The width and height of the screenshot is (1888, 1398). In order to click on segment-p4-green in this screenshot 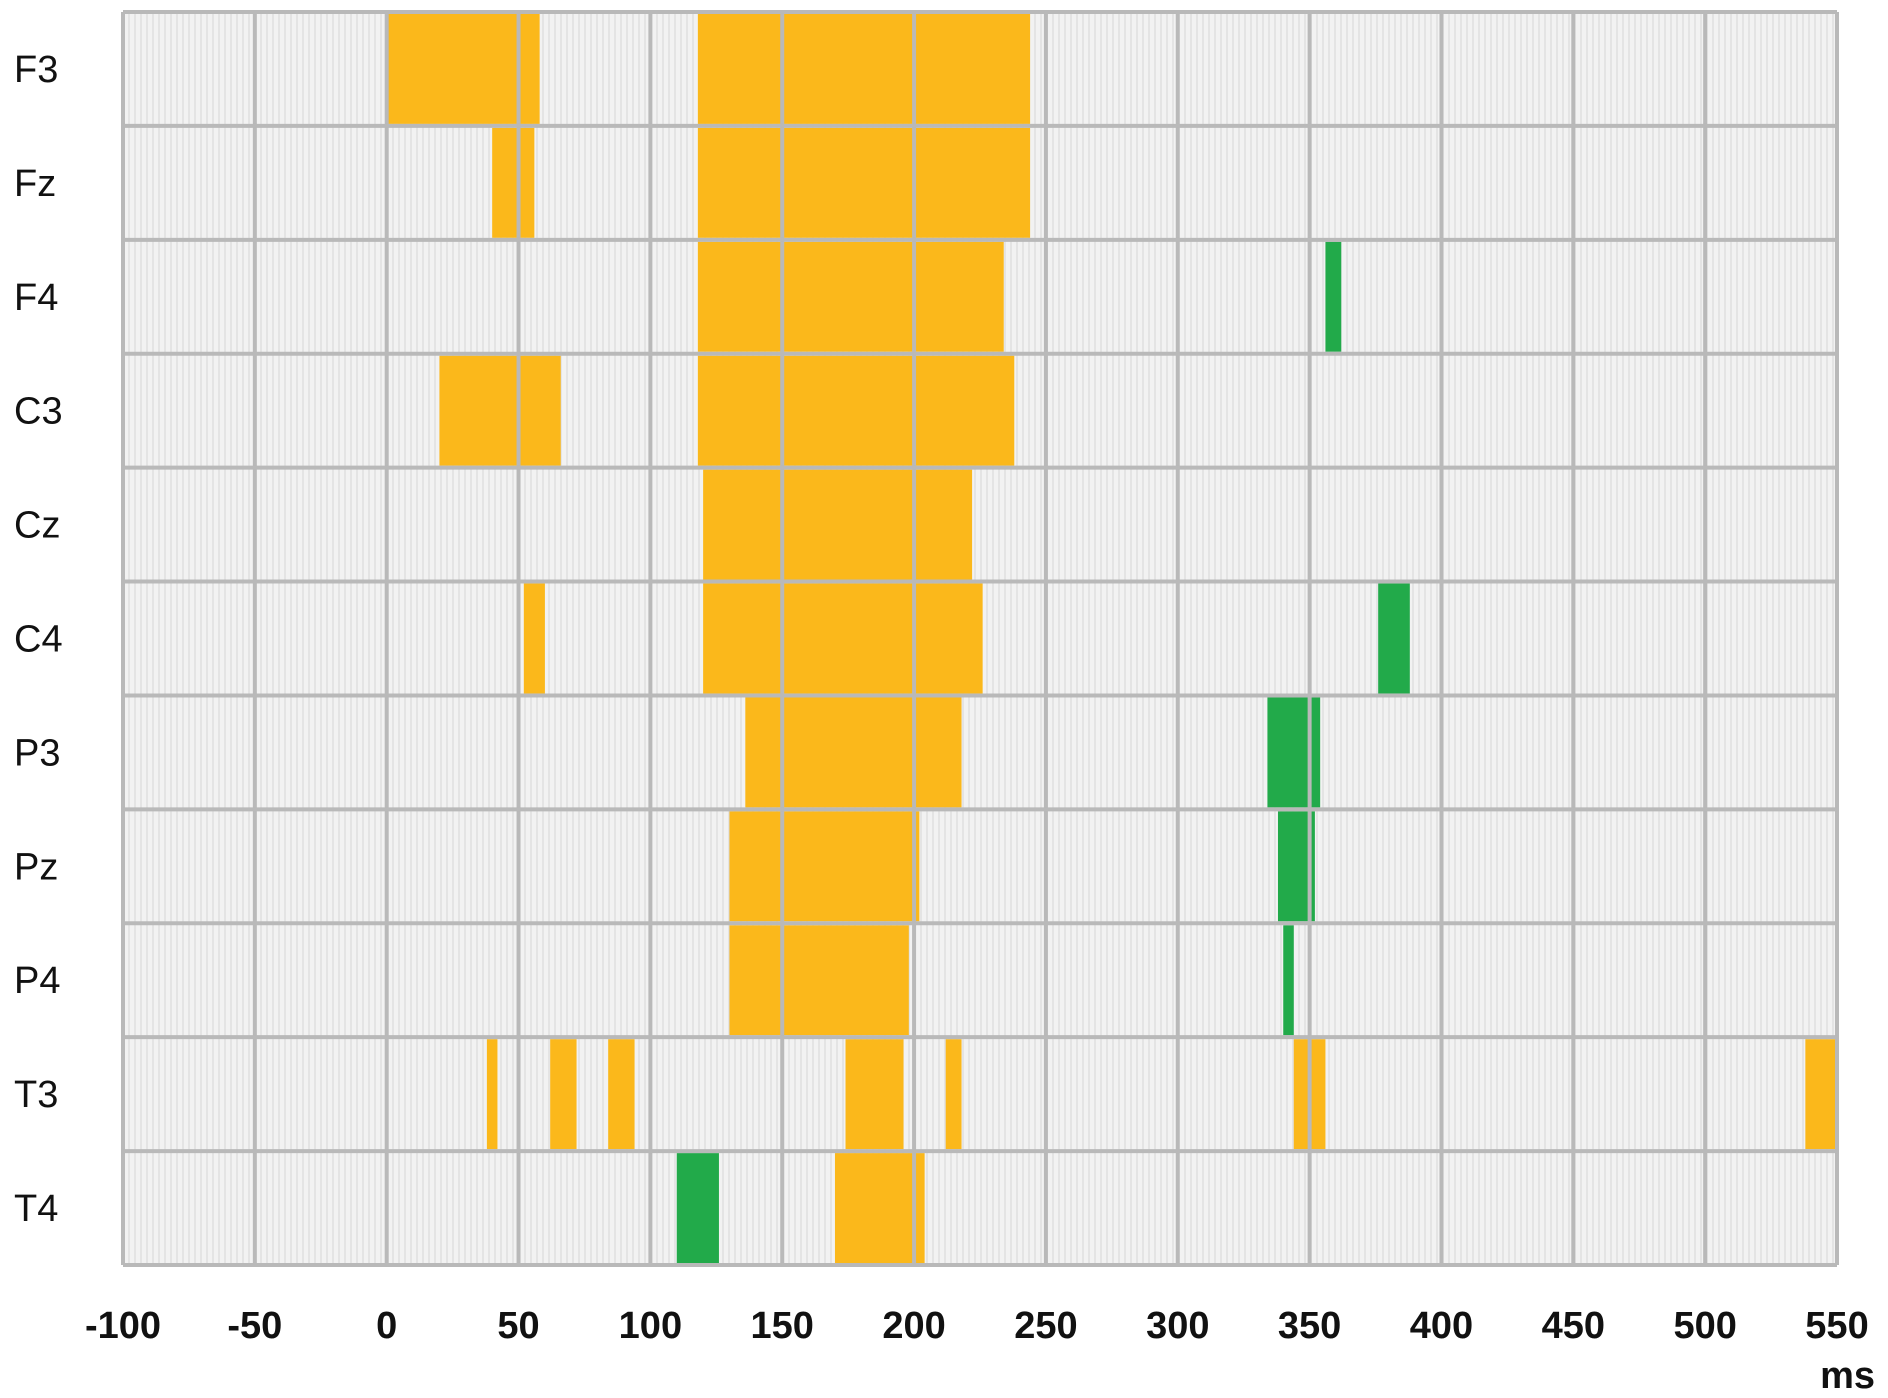, I will do `click(1288, 980)`.